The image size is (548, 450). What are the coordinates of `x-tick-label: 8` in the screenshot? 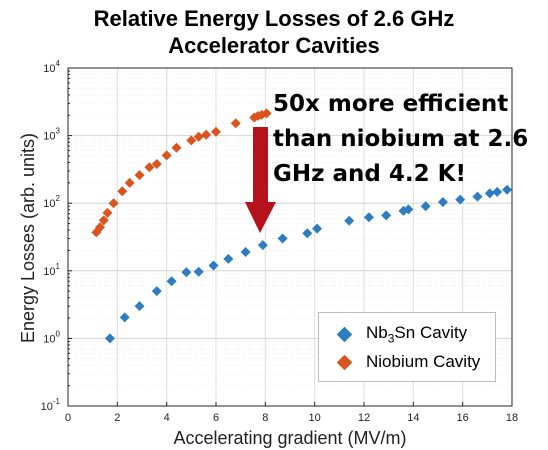 It's located at (265, 418).